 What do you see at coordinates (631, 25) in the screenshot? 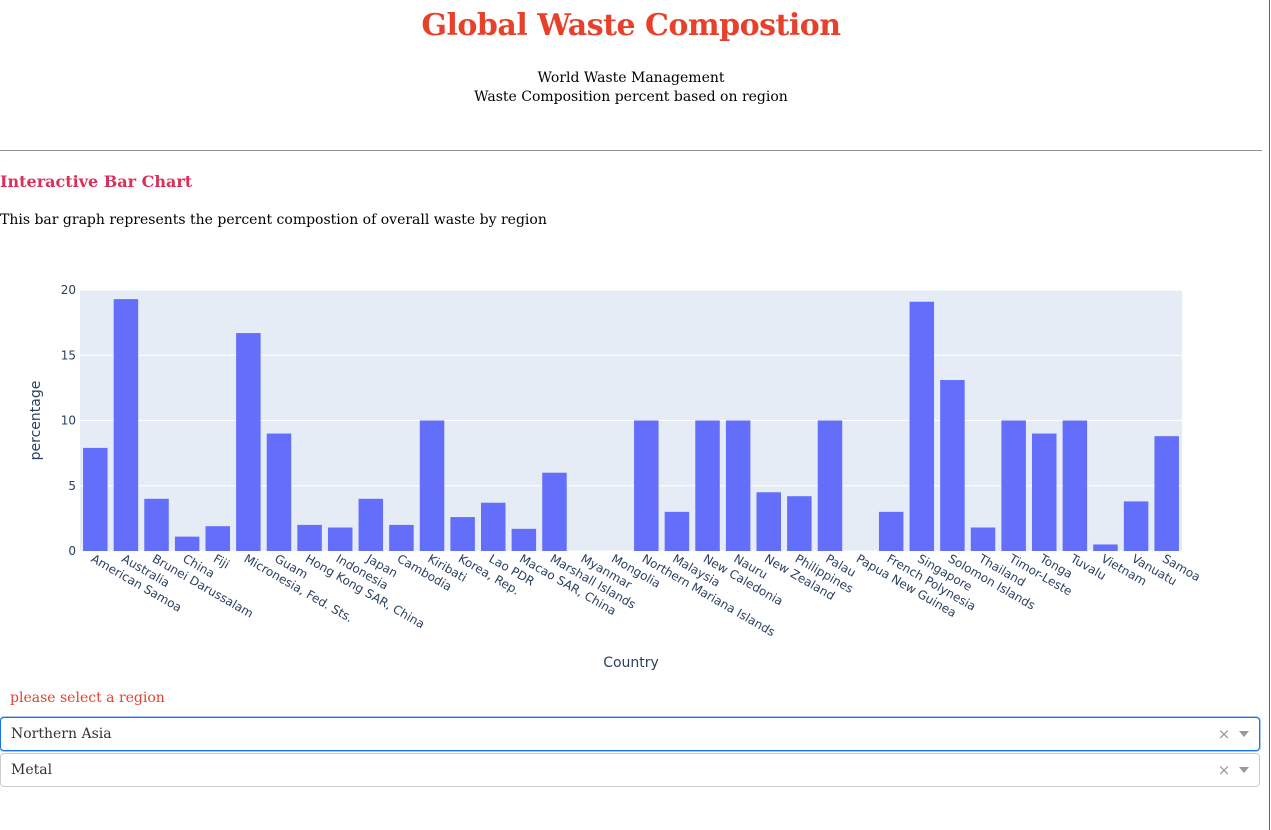
I see `page-title: Global Waste Compostion` at bounding box center [631, 25].